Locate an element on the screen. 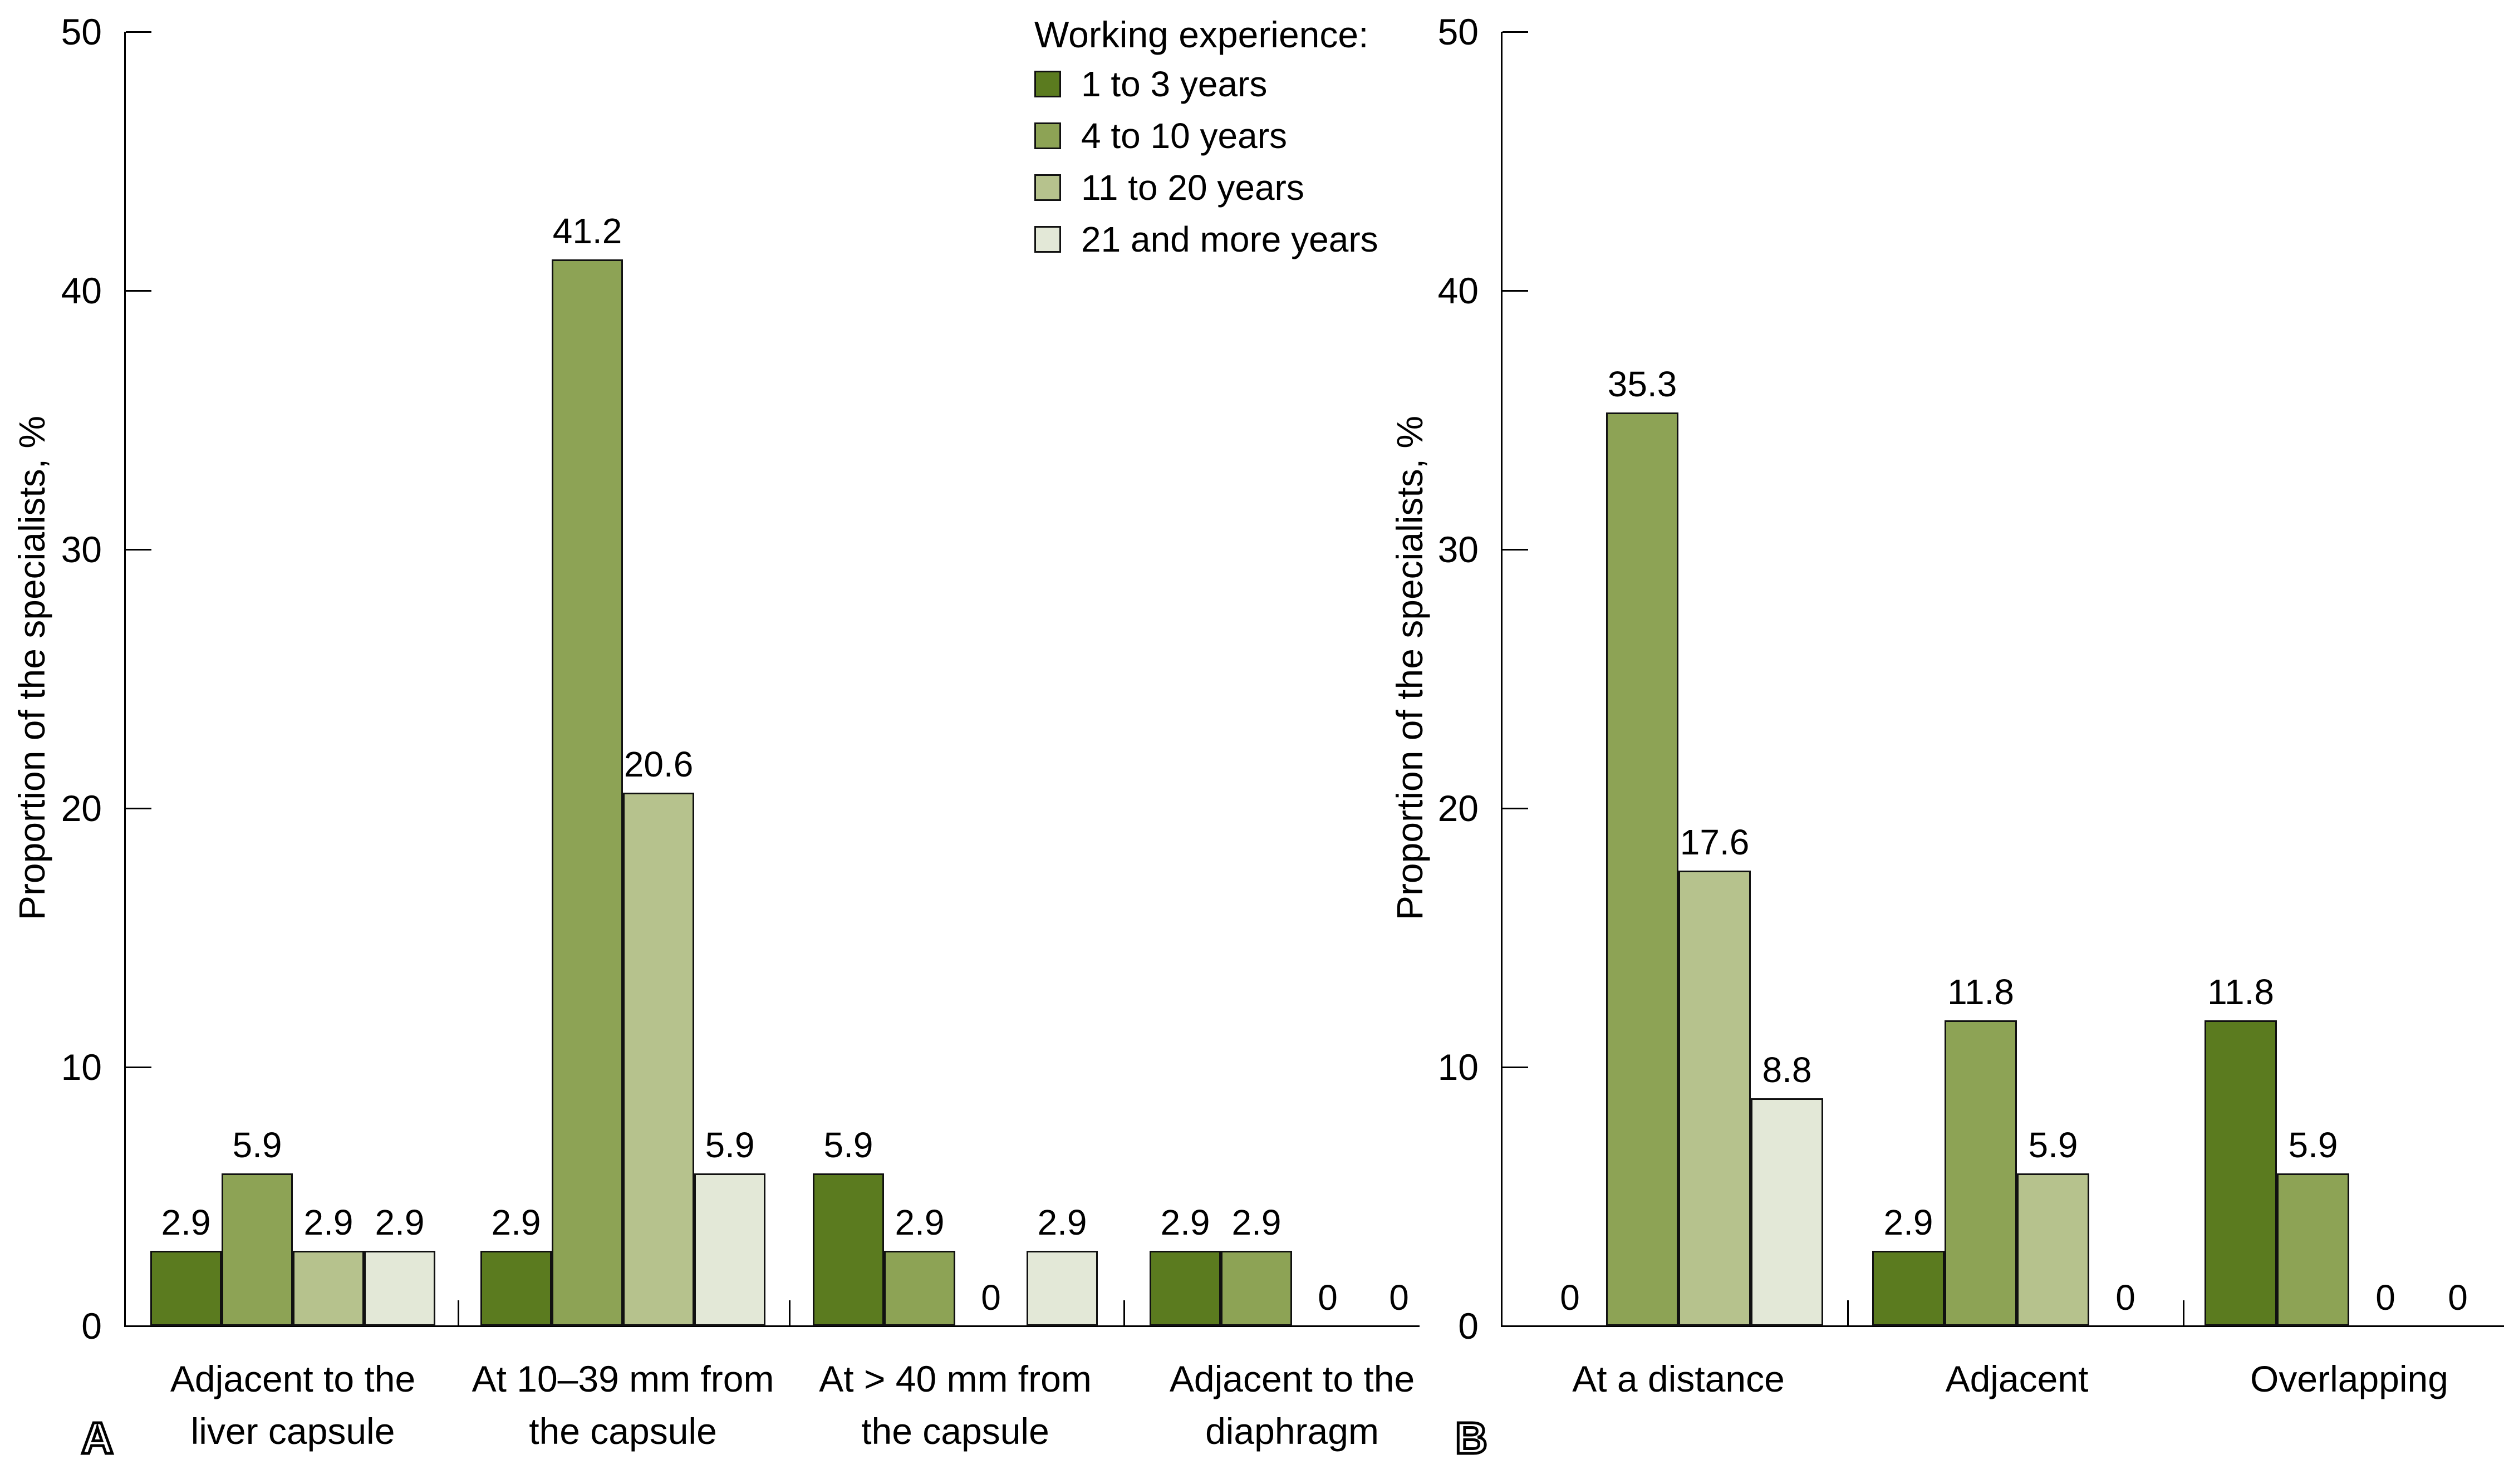 The height and width of the screenshot is (1484, 2504). panel-a-x-category-label: Adjacent to the diaphragm is located at coordinates (1292, 1405).